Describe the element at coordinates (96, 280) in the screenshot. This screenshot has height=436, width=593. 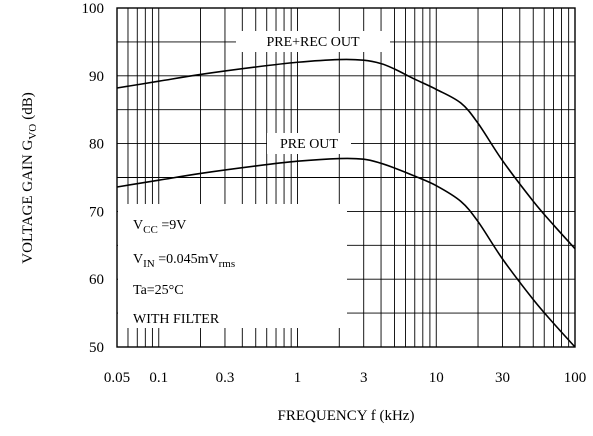
I see `y-tick-label: 60` at that location.